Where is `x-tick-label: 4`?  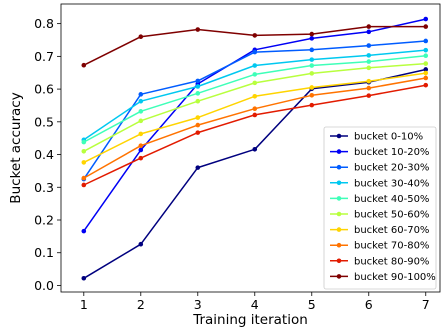 x-tick-label: 4 is located at coordinates (255, 304).